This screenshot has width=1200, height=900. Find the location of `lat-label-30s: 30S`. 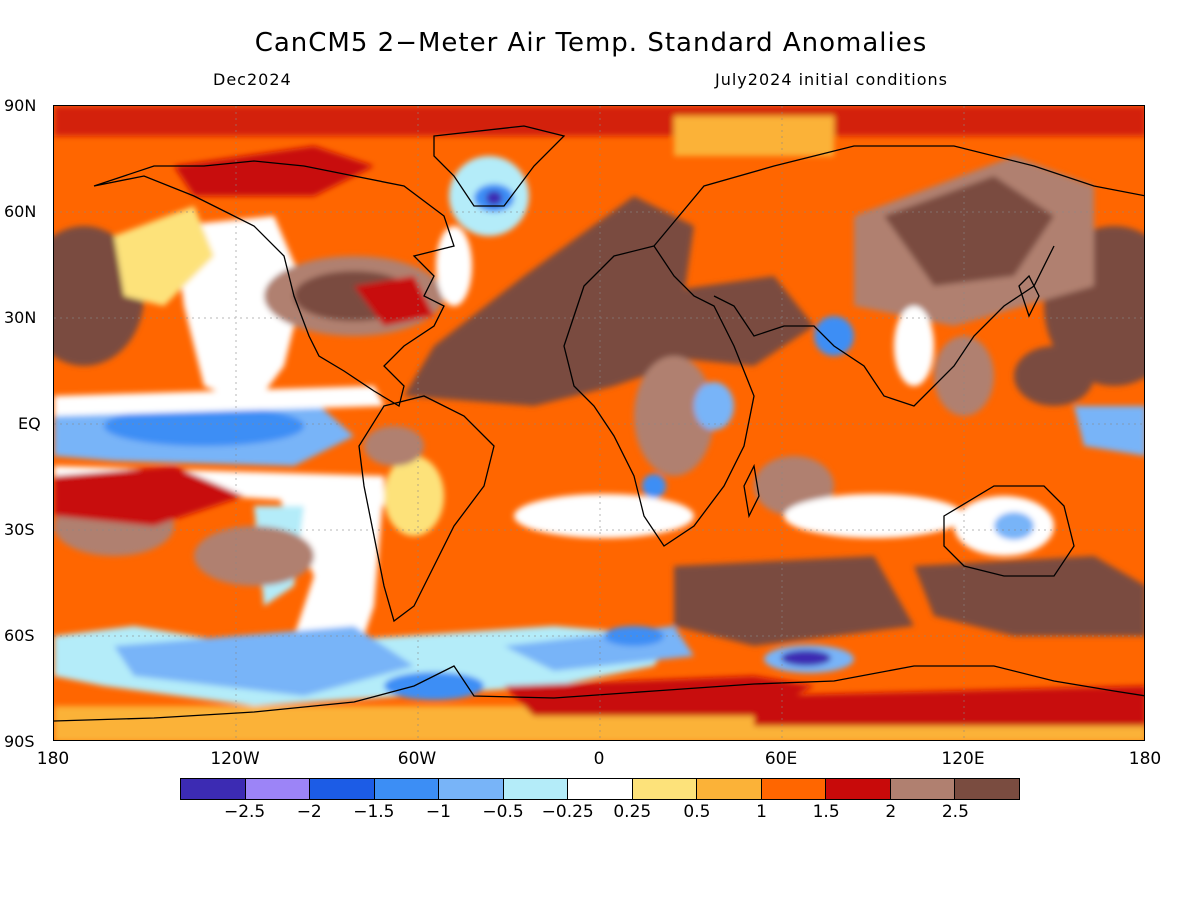

lat-label-30s: 30S is located at coordinates (19, 529).